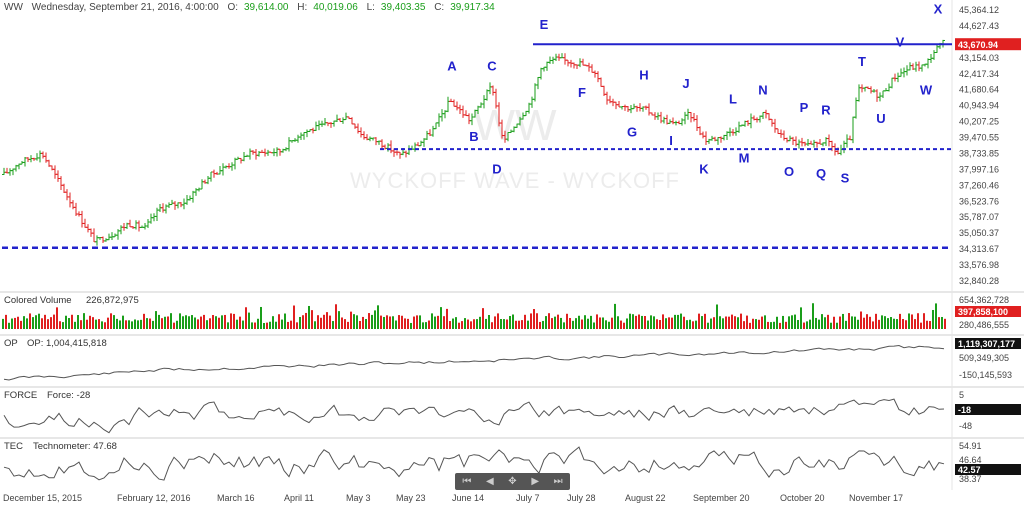 The image size is (1024, 505). What do you see at coordinates (467, 481) in the screenshot?
I see `first-icon: ⏮` at bounding box center [467, 481].